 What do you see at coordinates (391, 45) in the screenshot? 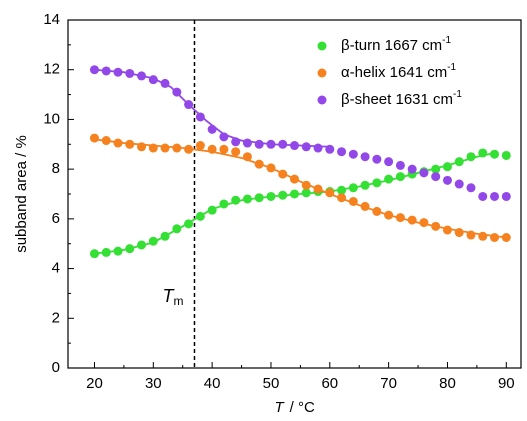
I see `legend-name: β-turn 1667 cm` at bounding box center [391, 45].